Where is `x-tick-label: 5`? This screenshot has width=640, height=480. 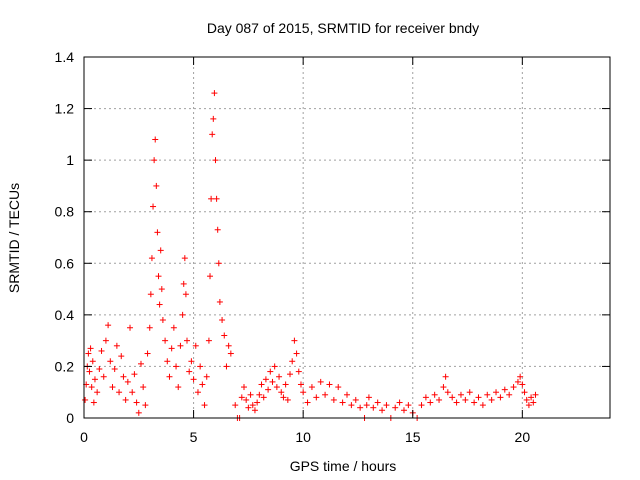
x-tick-label: 5 is located at coordinates (194, 437).